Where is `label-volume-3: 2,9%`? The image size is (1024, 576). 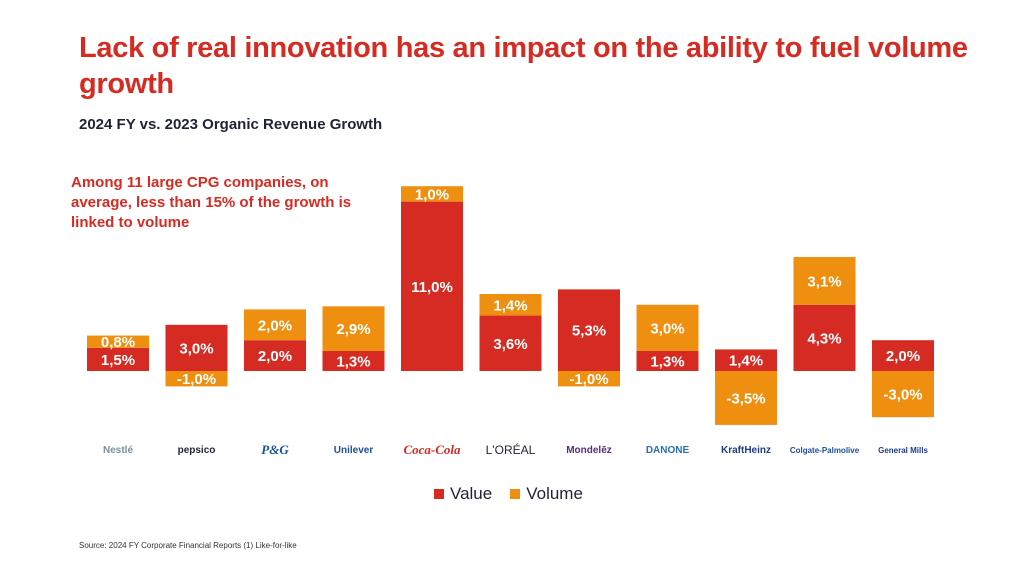
label-volume-3: 2,9% is located at coordinates (353, 329).